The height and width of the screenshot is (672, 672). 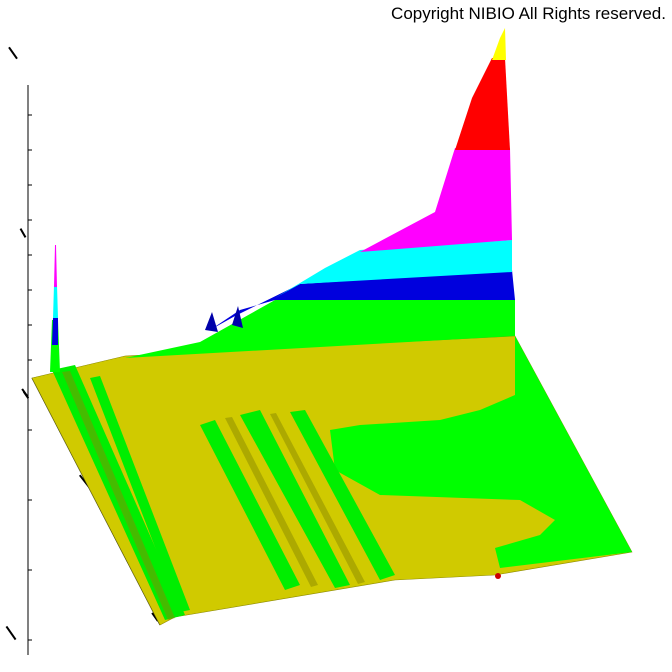 I want to click on copyright-text: Copyright NIBIO All Rights reserved., so click(x=528, y=13).